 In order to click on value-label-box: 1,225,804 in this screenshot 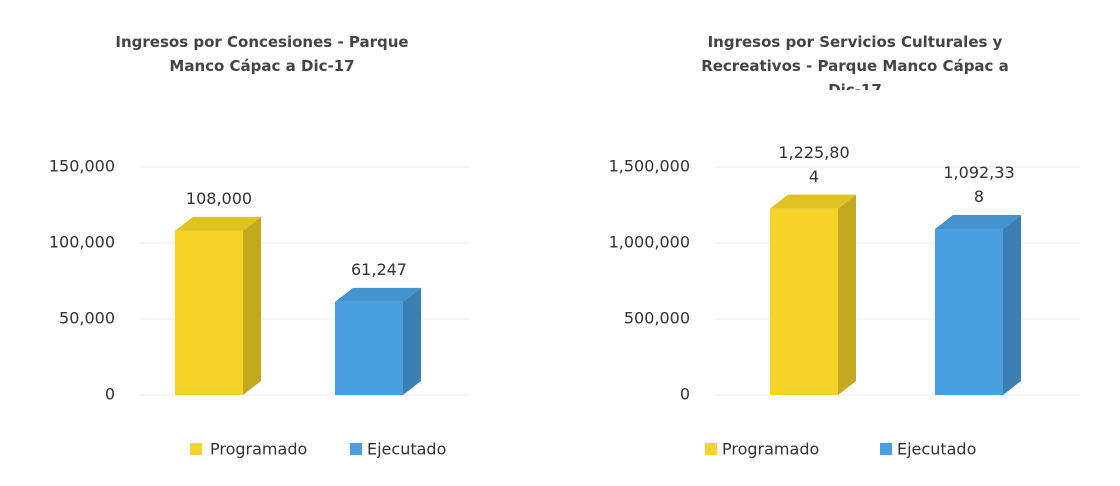, I will do `click(814, 164)`.